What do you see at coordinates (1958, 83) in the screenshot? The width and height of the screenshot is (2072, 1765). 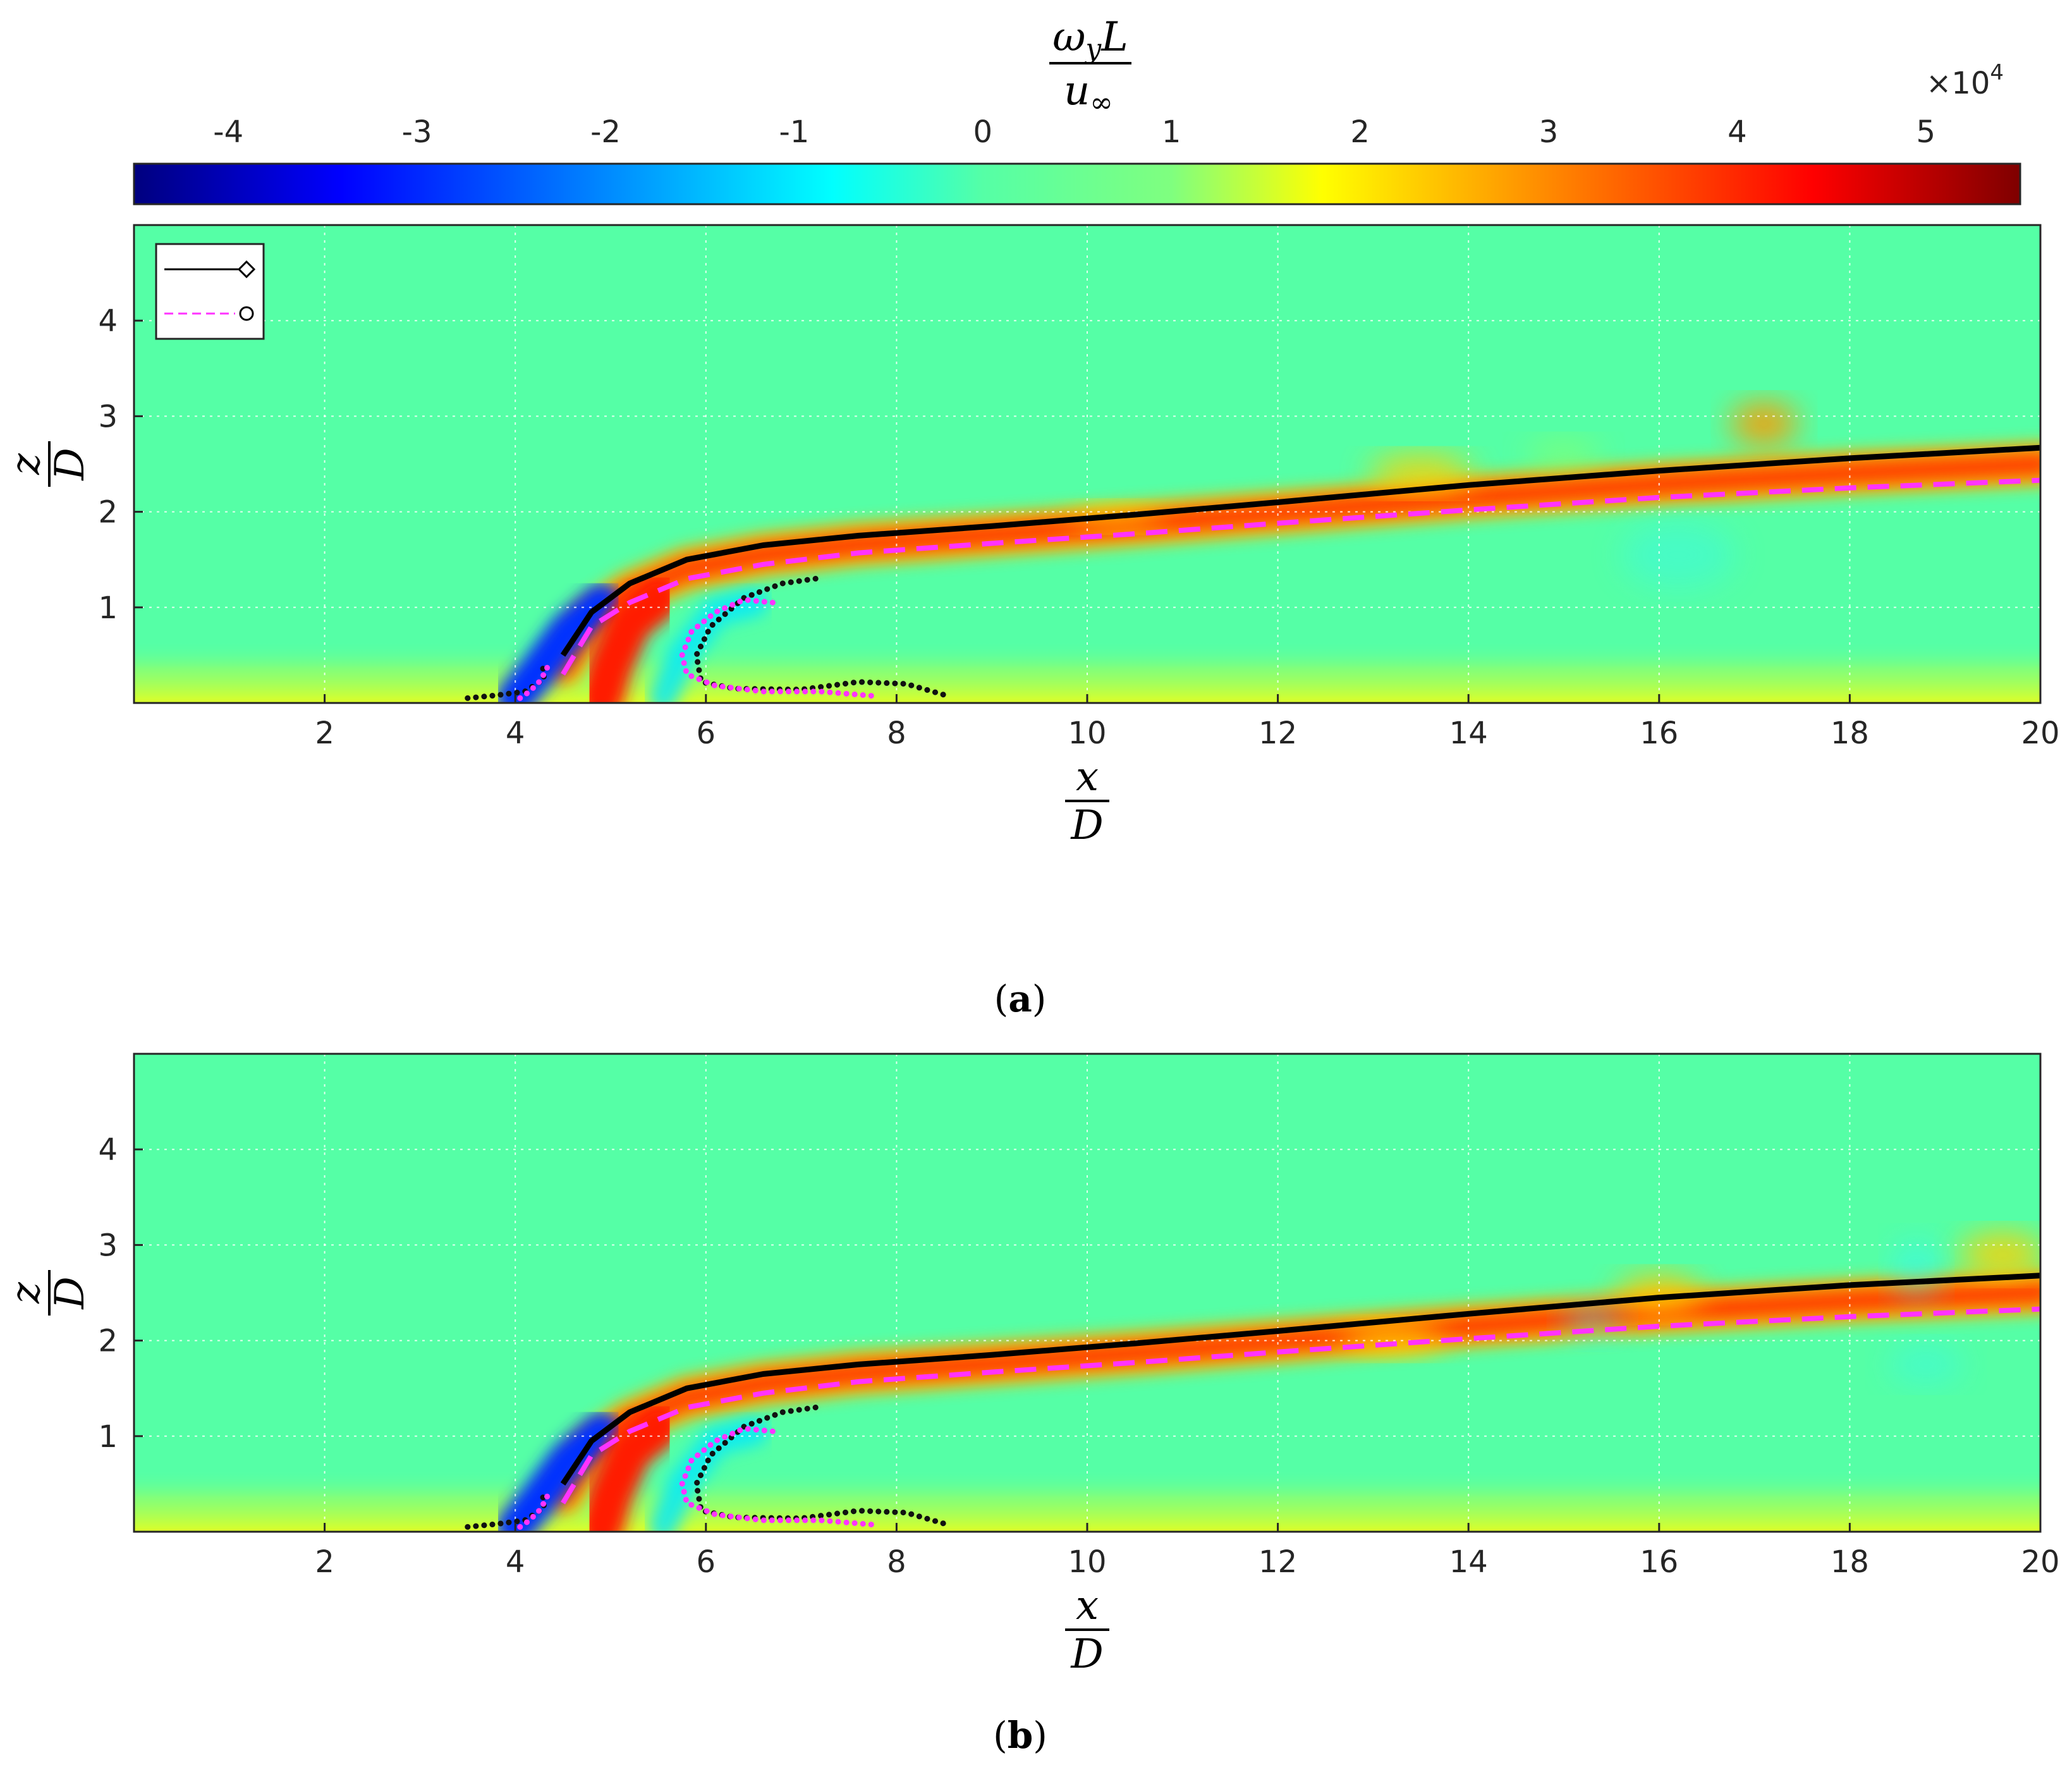 I see `colorbar-multiplier-base: ×10` at bounding box center [1958, 83].